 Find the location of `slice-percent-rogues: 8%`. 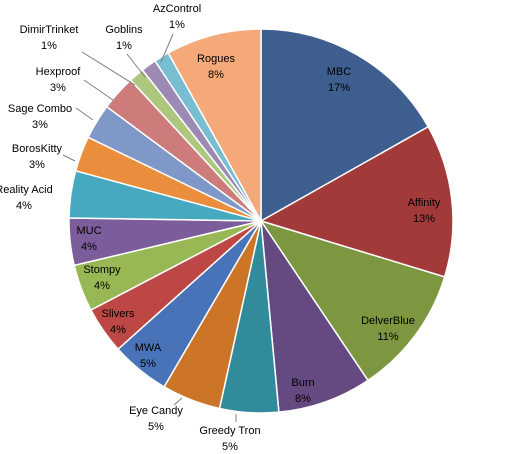

slice-percent-rogues: 8% is located at coordinates (216, 75).